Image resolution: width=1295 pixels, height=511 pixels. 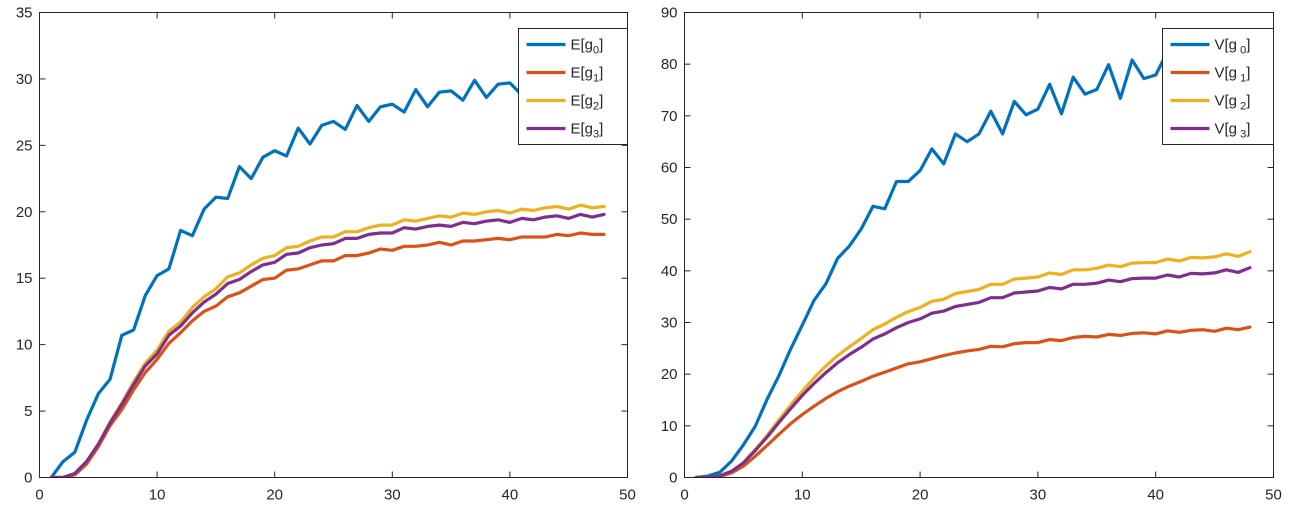 I want to click on legend: E[g0] E[g1] E[g2] E[g3], so click(x=573, y=86).